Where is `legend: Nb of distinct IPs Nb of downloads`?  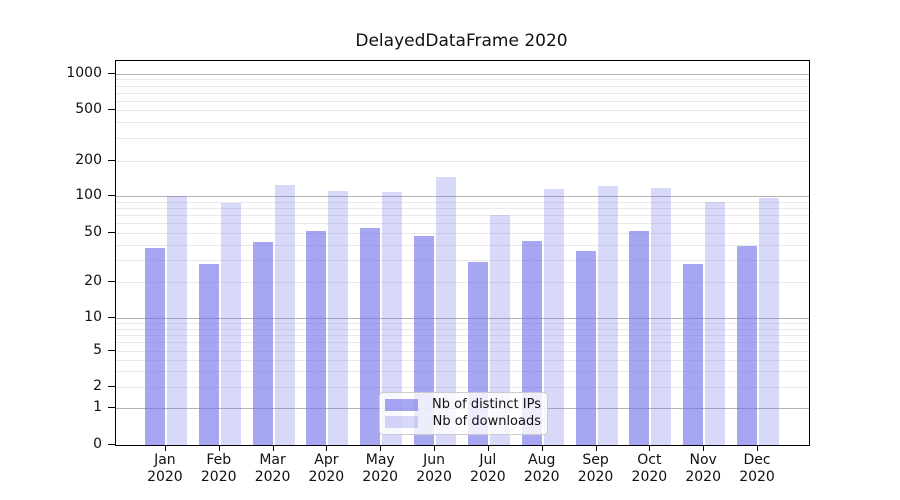
legend: Nb of distinct IPs Nb of downloads is located at coordinates (463, 413).